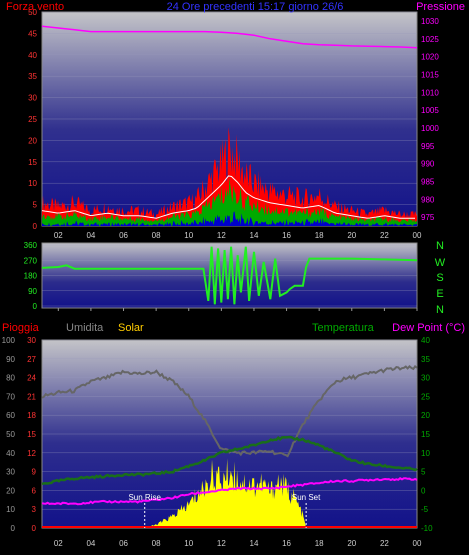 Image resolution: width=469 pixels, height=555 pixels. I want to click on x-tick-label: 18, so click(319, 543).